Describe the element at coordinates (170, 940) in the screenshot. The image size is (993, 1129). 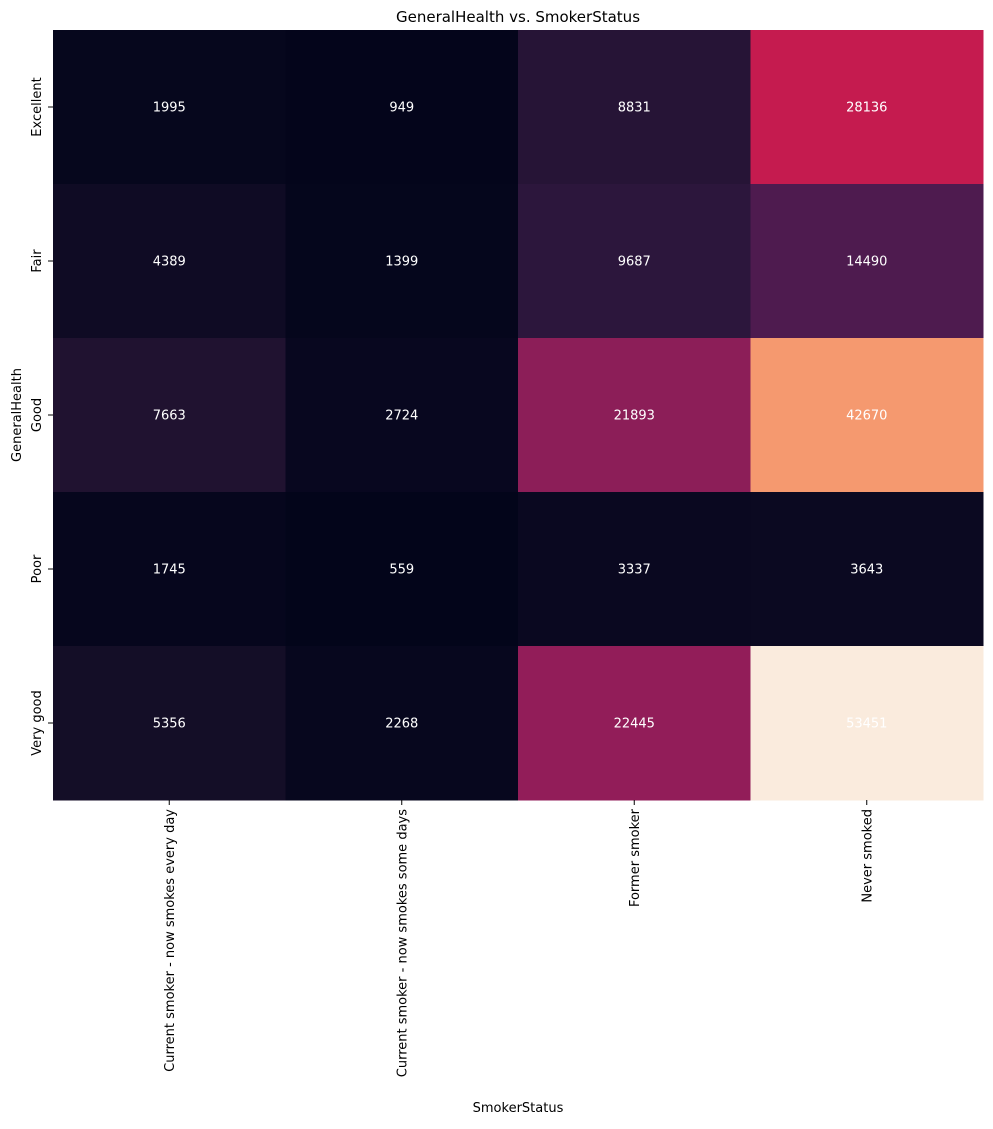
I see `x-tick-label: Current smoker - now smokes every day` at that location.